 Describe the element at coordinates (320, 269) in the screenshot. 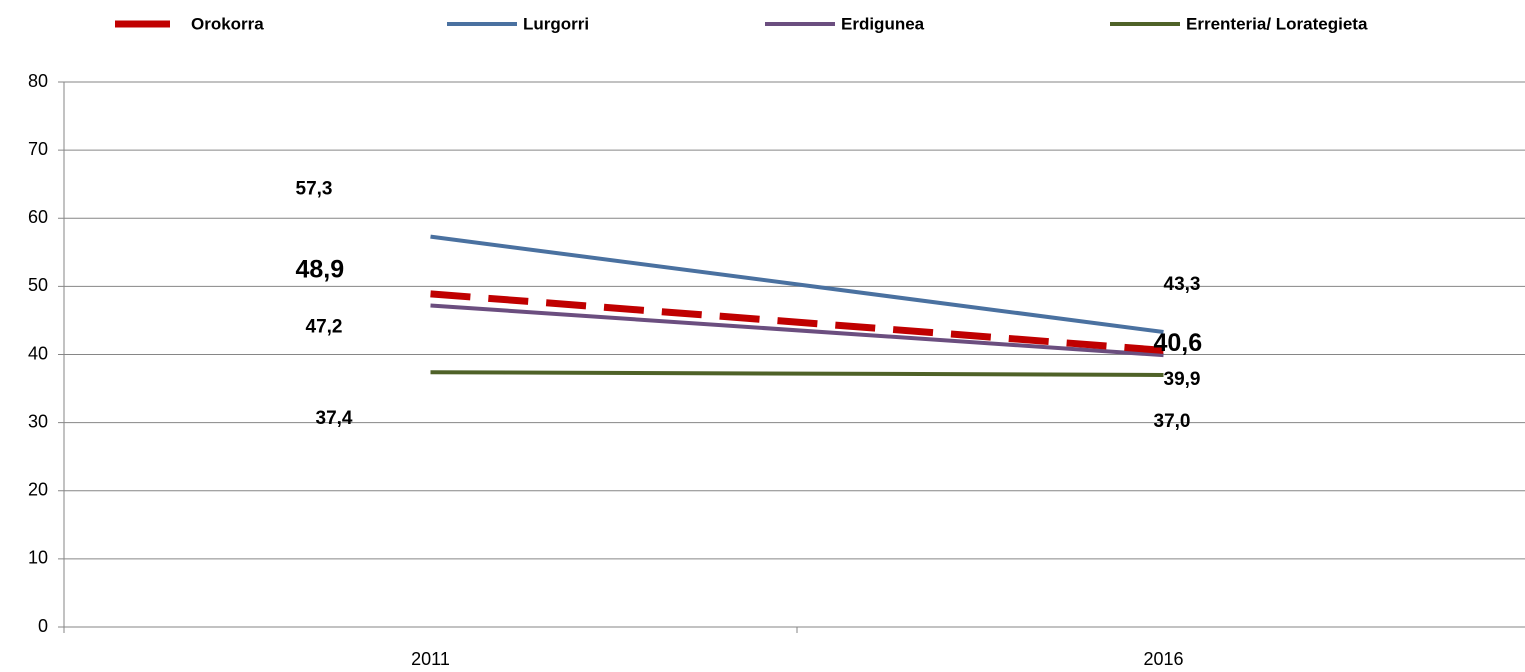

I see `value-label: 48,9` at that location.